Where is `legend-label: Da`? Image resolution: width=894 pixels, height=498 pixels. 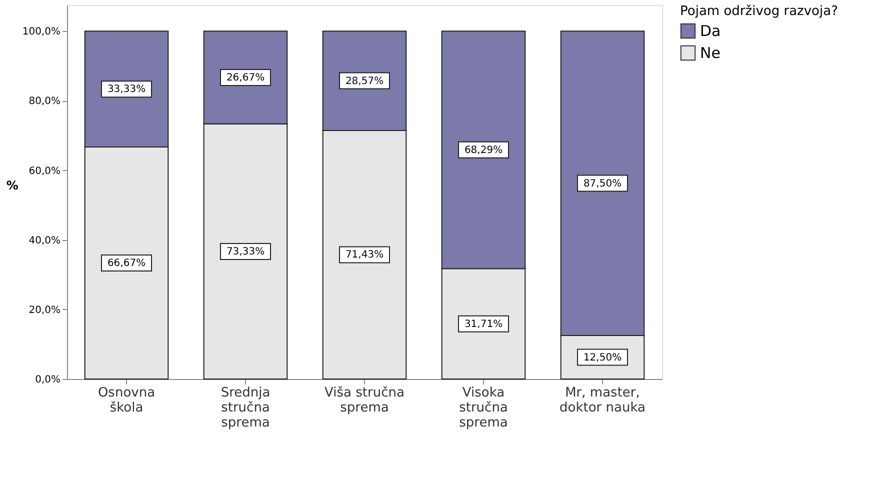 legend-label: Da is located at coordinates (710, 31).